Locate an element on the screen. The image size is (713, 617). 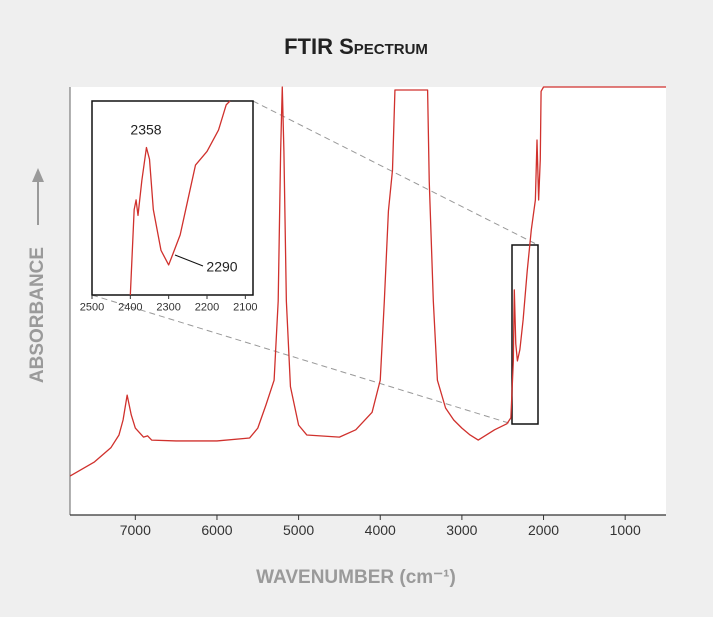
x-tick-label: 4000 is located at coordinates (380, 530).